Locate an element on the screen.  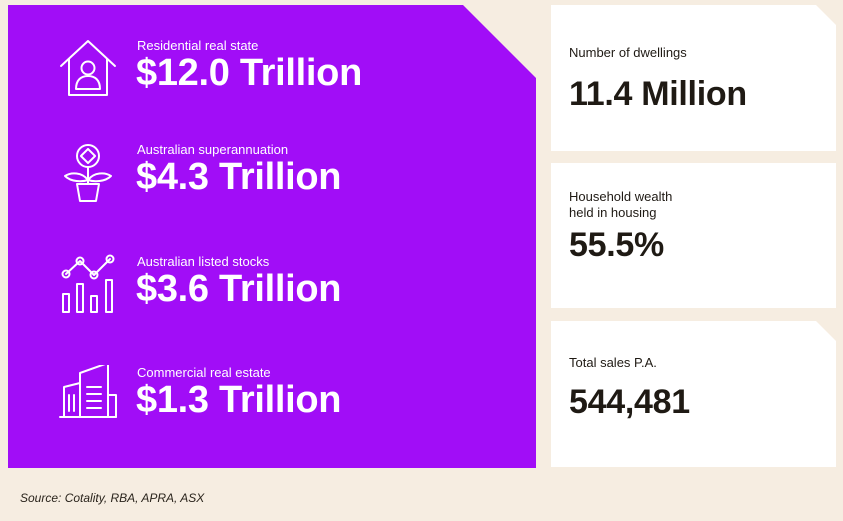
metric-commercial: Commercial real estate $1.3 Trillion is located at coordinates (268, 410).